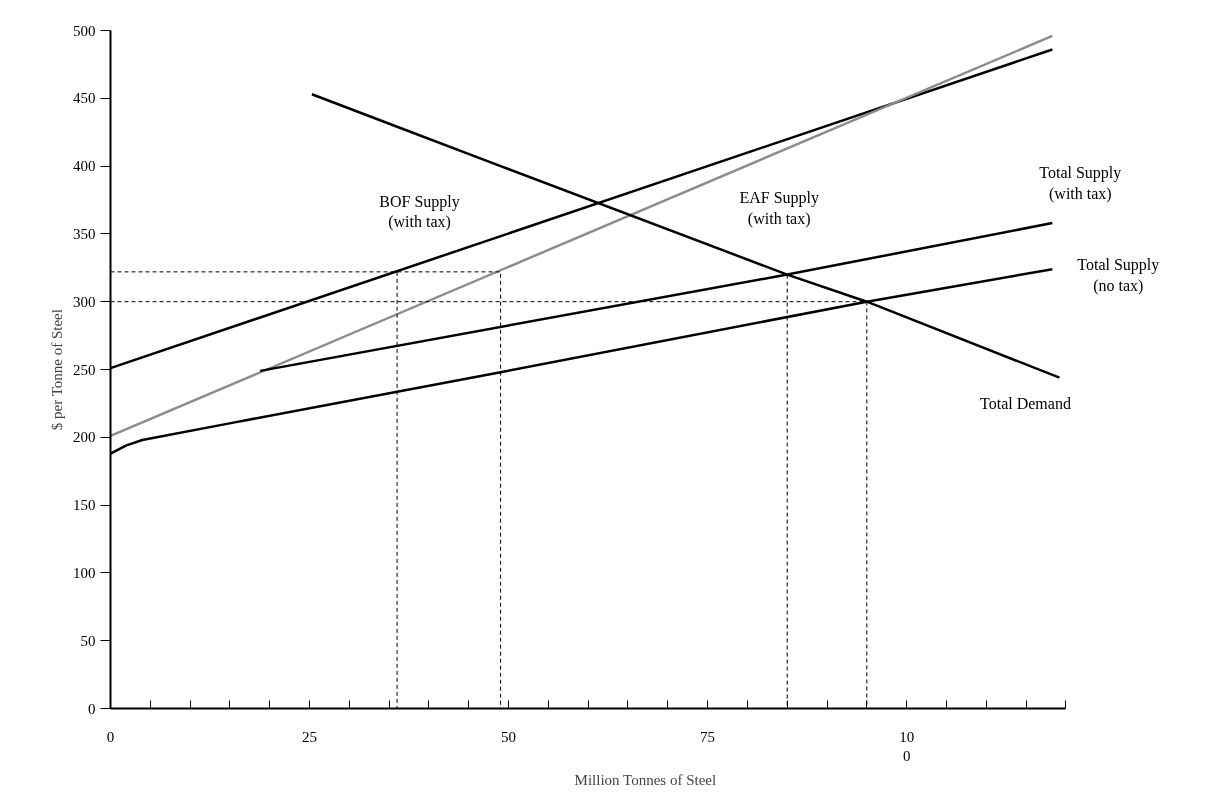 The width and height of the screenshot is (1208, 809). I want to click on y-tick-label: 150, so click(84, 505).